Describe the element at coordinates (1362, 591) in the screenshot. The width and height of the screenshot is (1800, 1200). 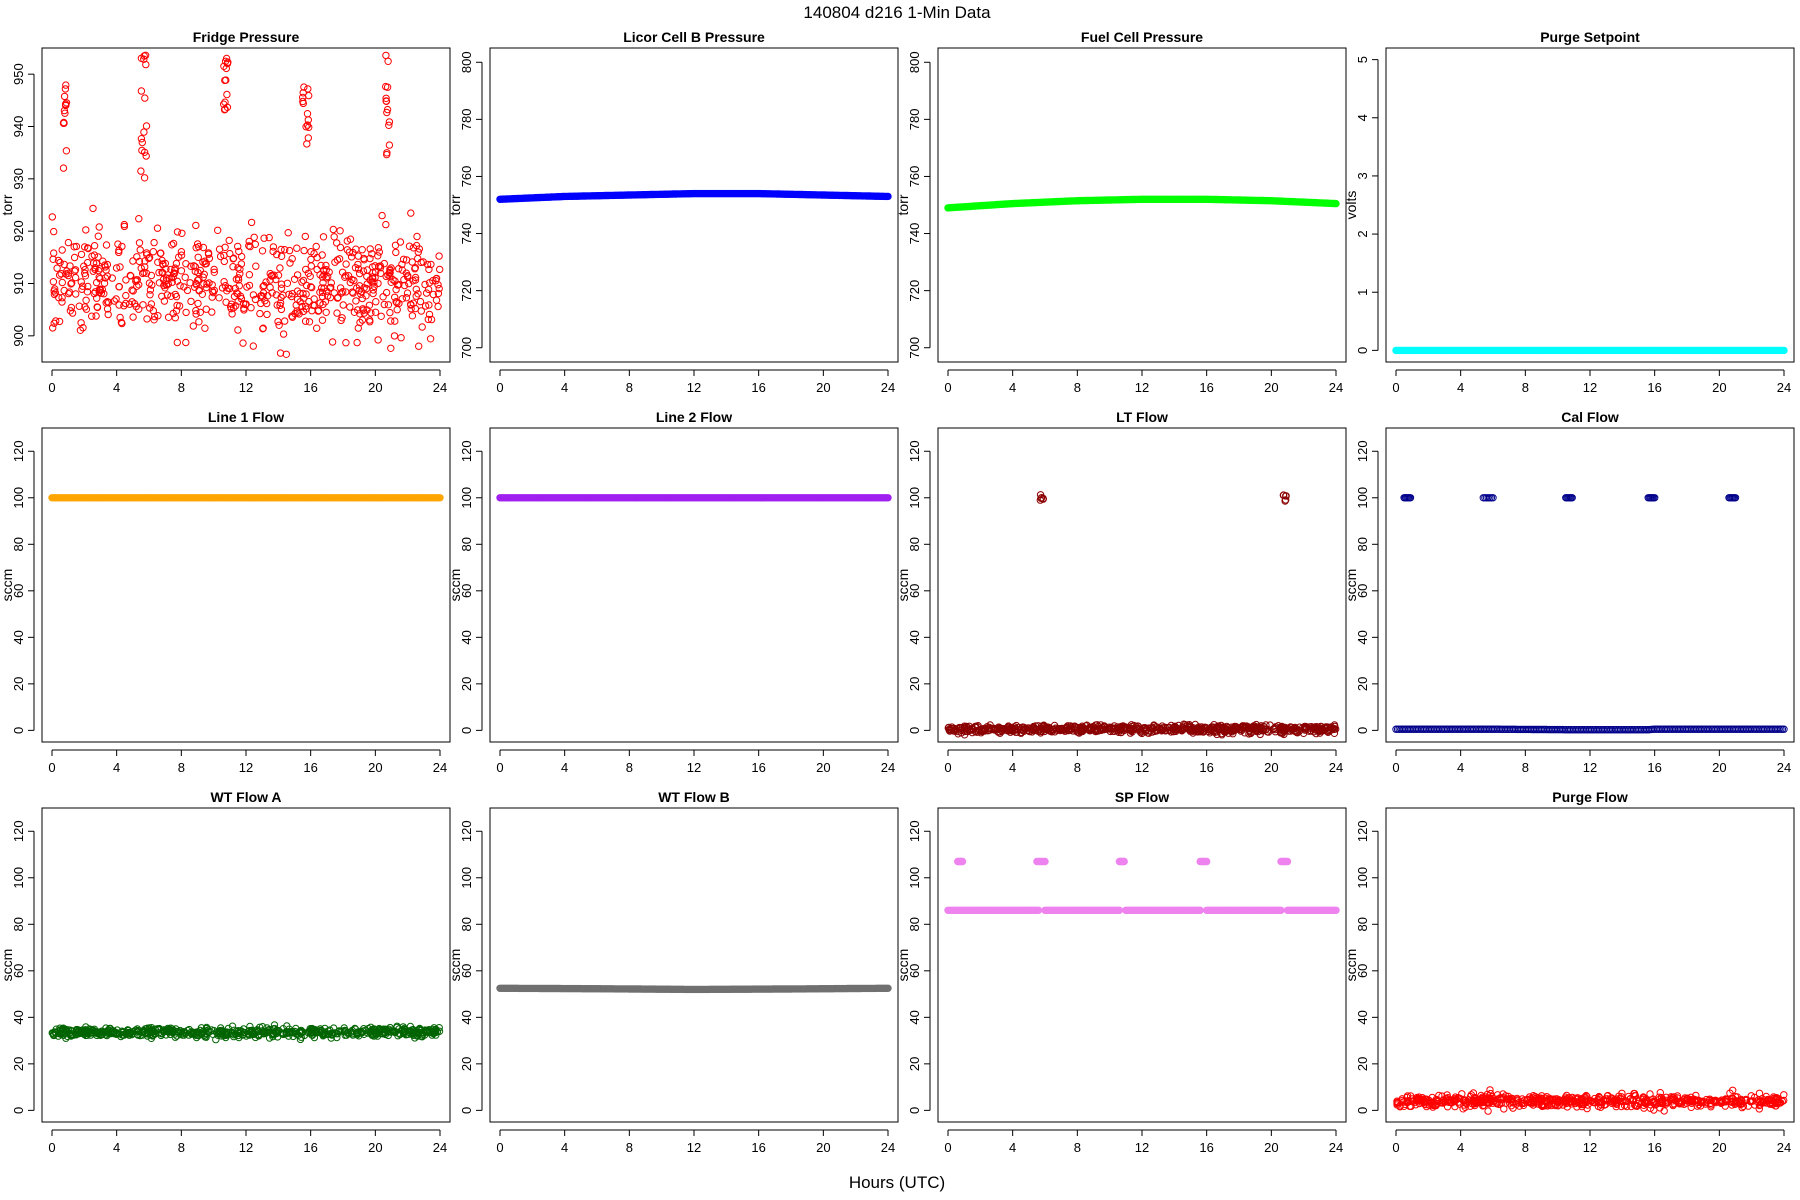
I see `y-tick-label: 60` at that location.